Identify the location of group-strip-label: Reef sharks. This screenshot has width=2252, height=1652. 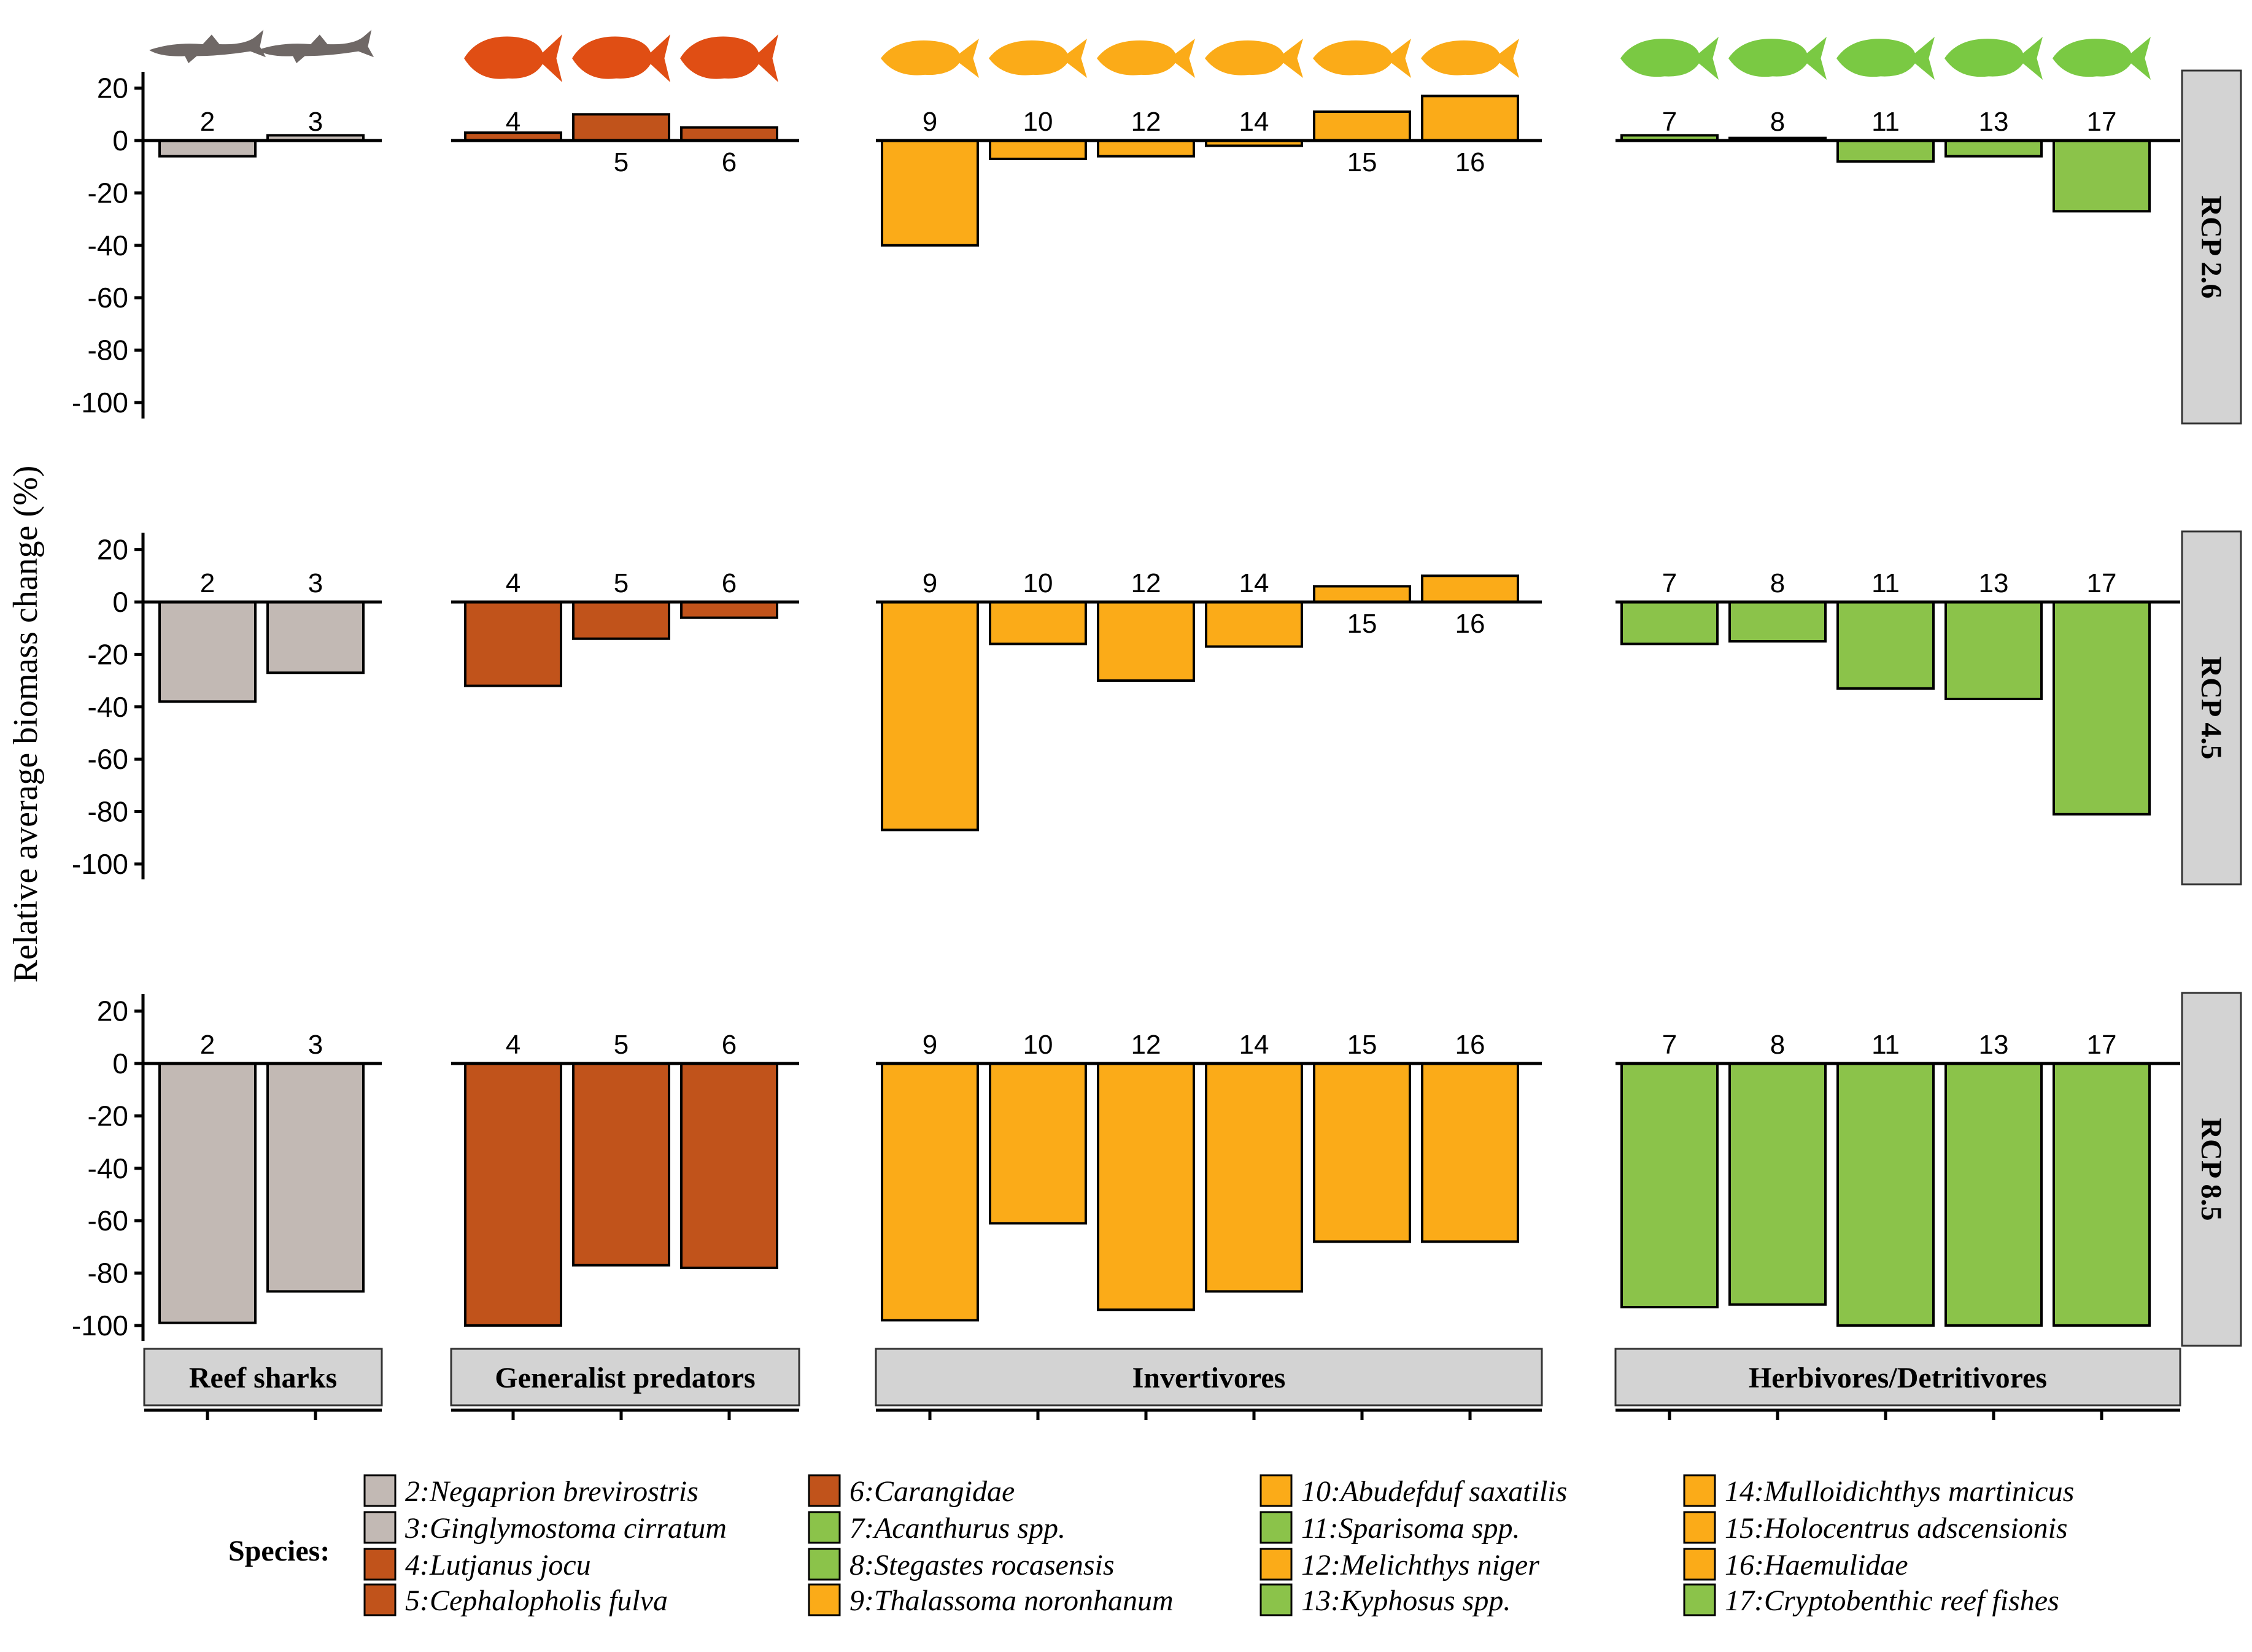
(263, 1378).